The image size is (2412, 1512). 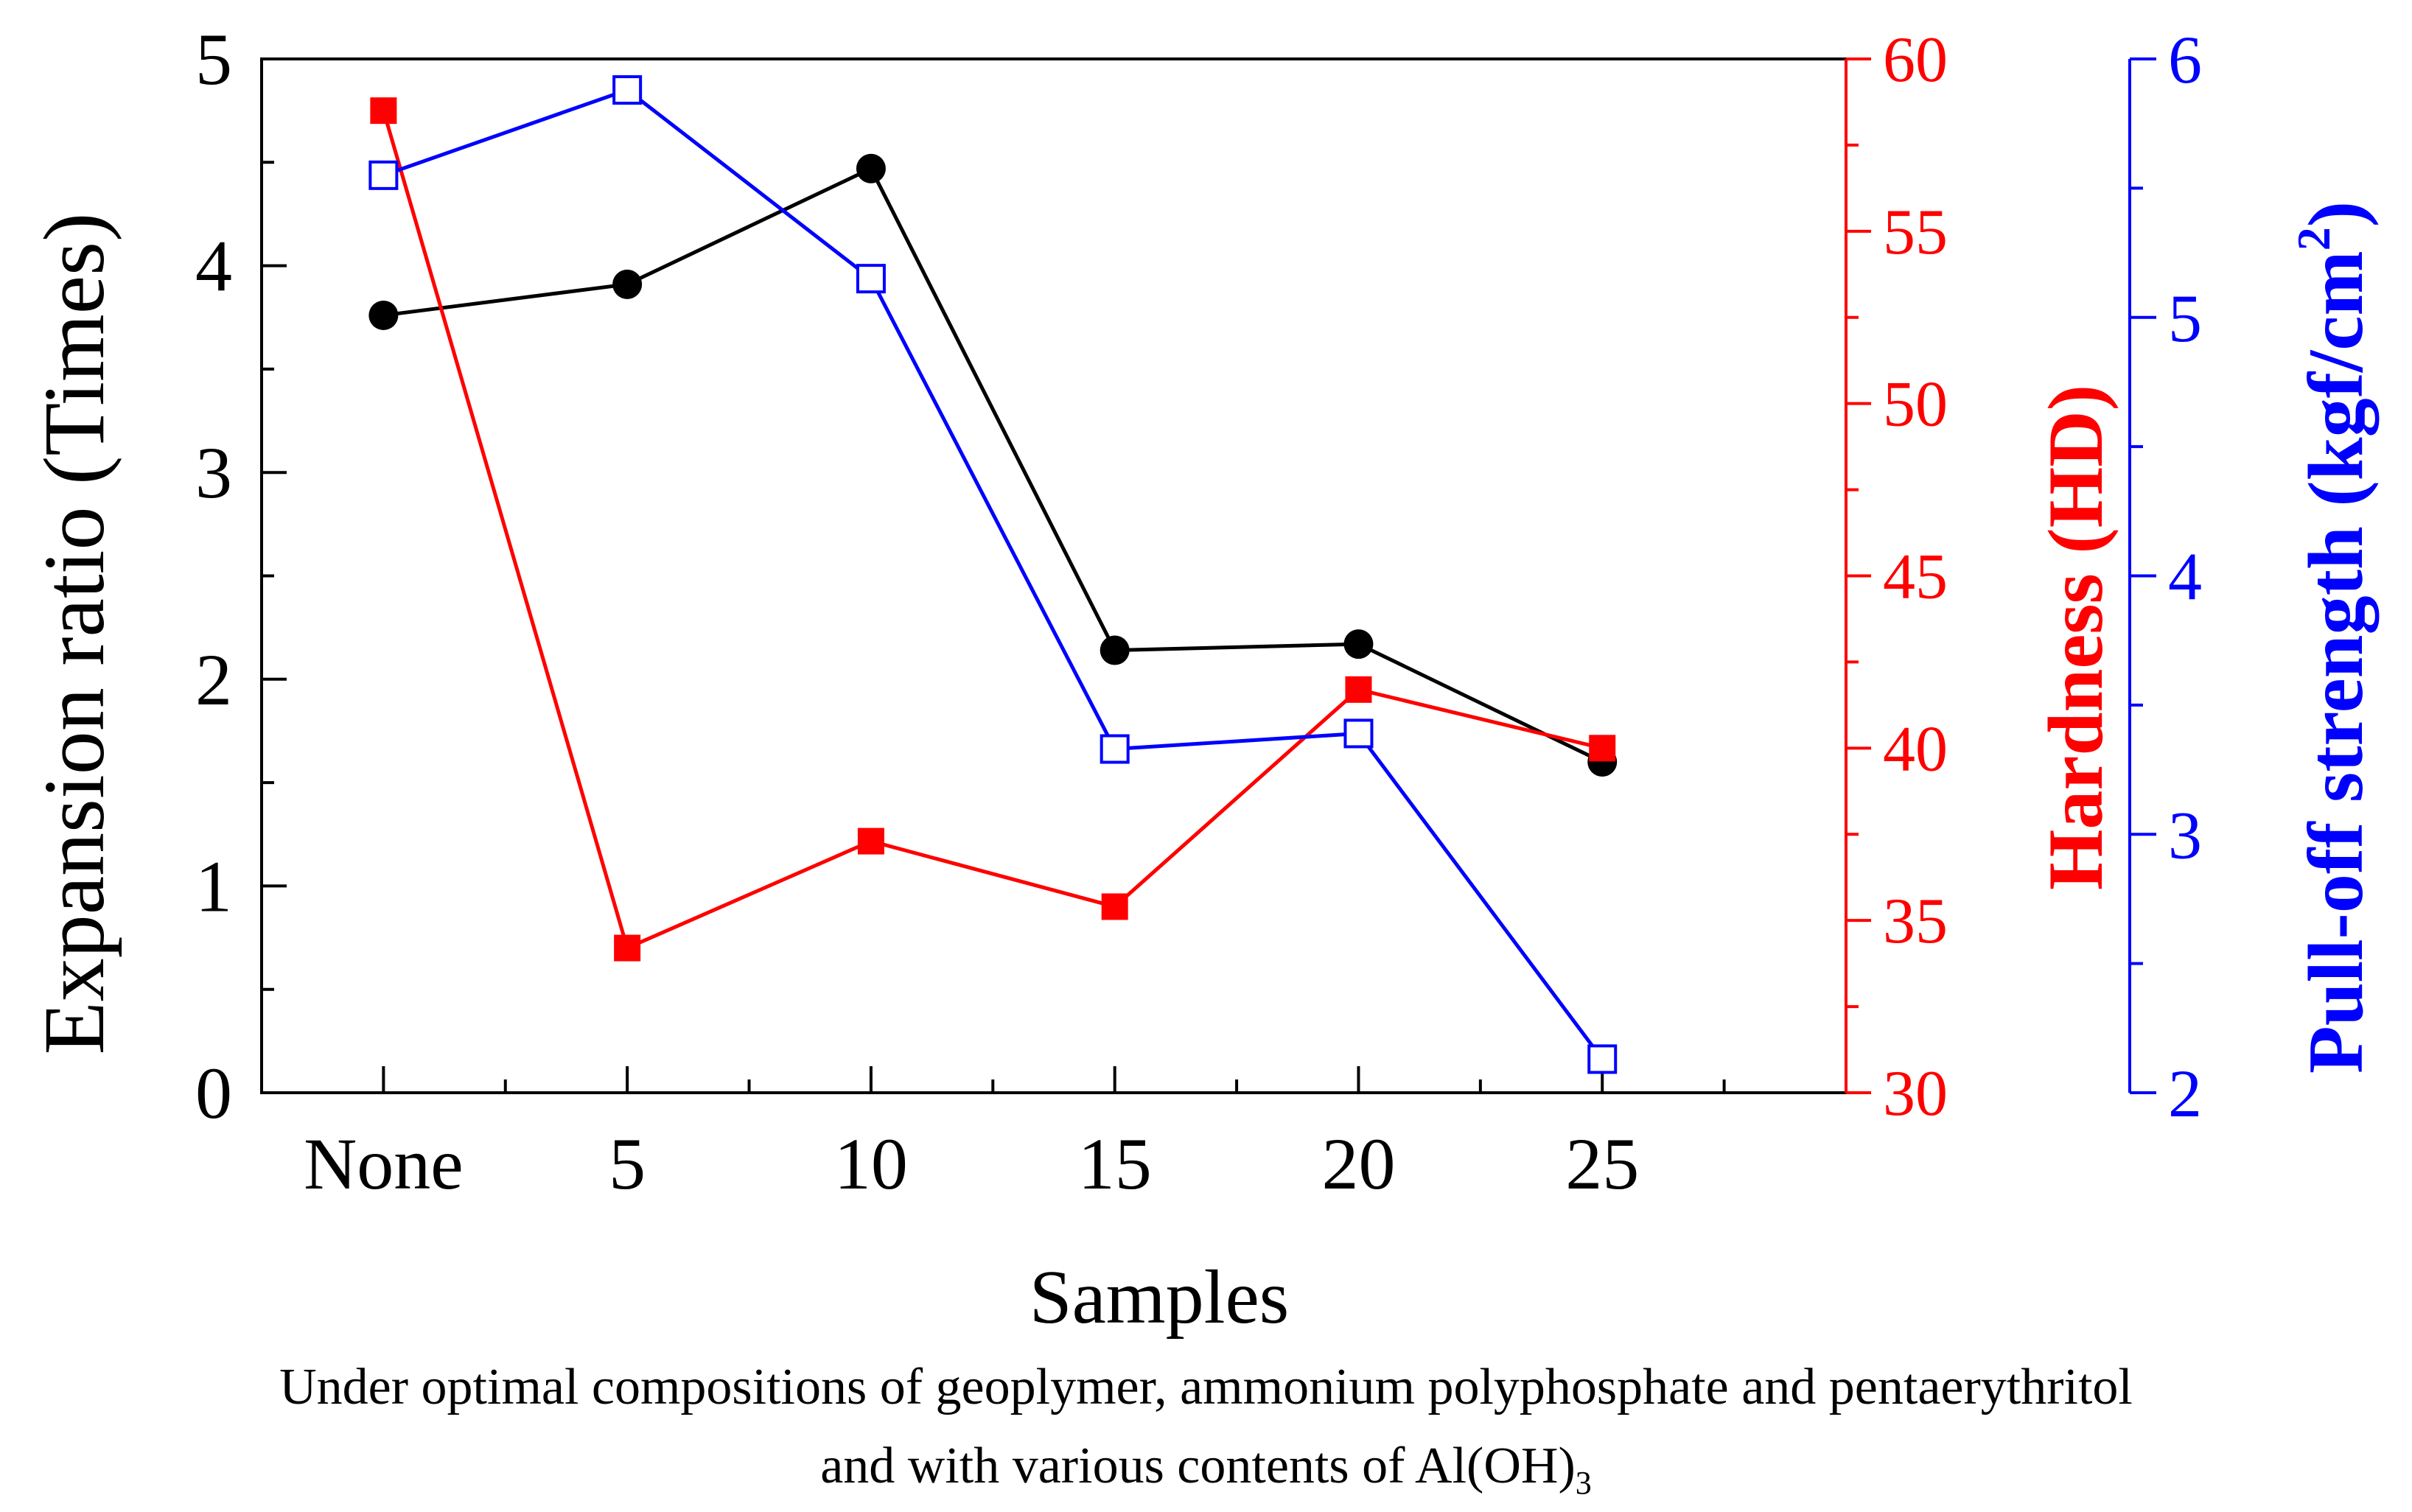 I want to click on pull-off-axis-title-end: ), so click(x=2336, y=214).